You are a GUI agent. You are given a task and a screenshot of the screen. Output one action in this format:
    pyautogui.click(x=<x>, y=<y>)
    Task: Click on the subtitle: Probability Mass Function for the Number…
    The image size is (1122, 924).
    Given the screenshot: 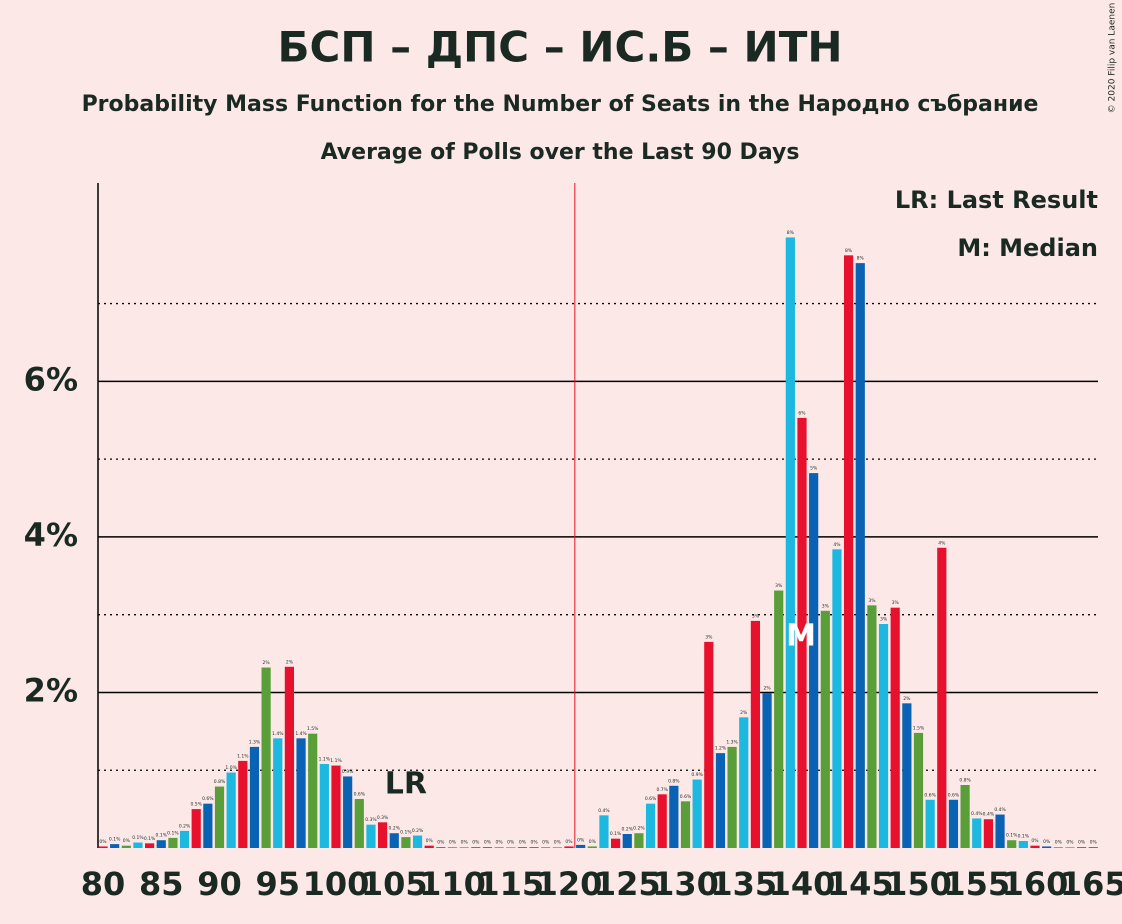 What is the action you would take?
    pyautogui.click(x=560, y=104)
    